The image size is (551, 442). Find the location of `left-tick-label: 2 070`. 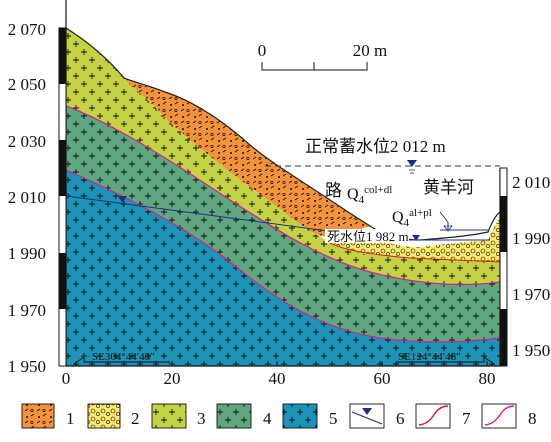

left-tick-label: 2 070 is located at coordinates (27, 29).